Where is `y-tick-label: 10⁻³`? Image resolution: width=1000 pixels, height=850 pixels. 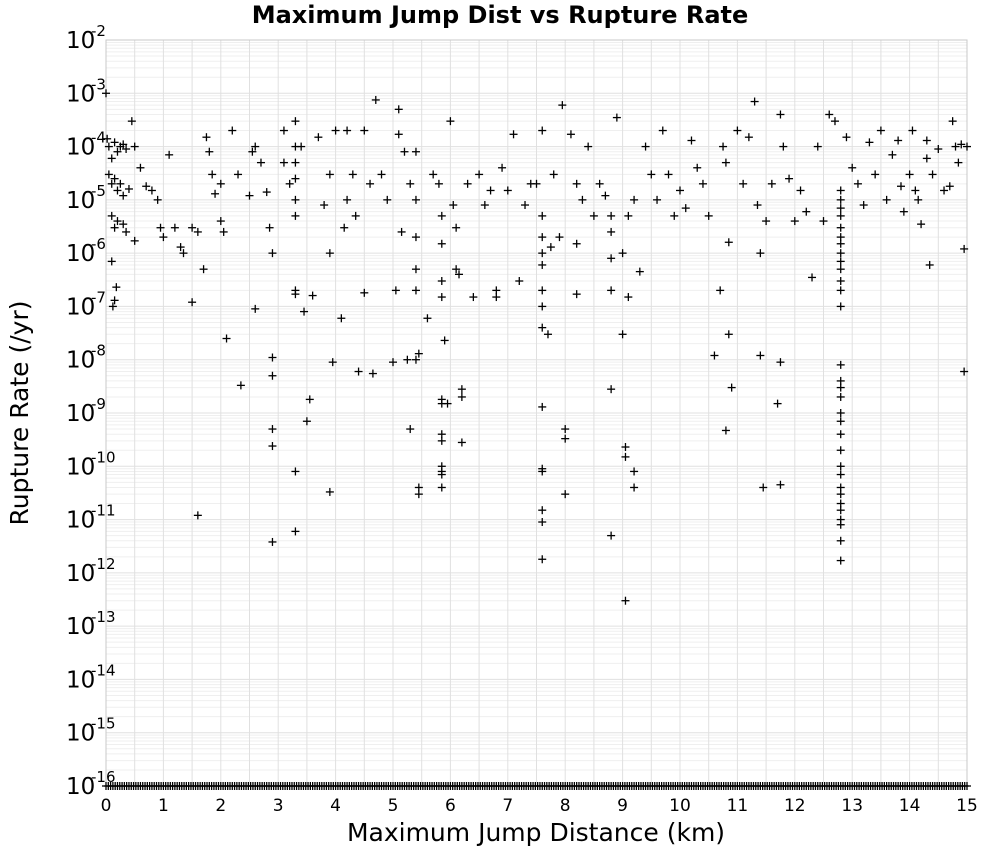 y-tick-label: 10⁻³ is located at coordinates (86, 91).